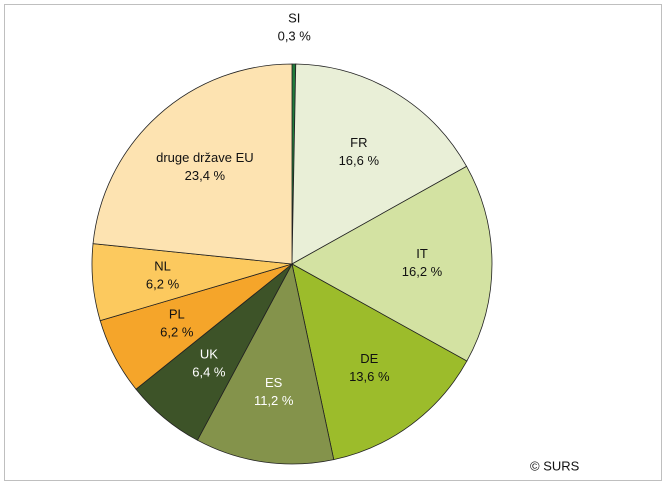 The width and height of the screenshot is (666, 485). Describe the element at coordinates (209, 353) in the screenshot. I see `slice-label: UK` at that location.